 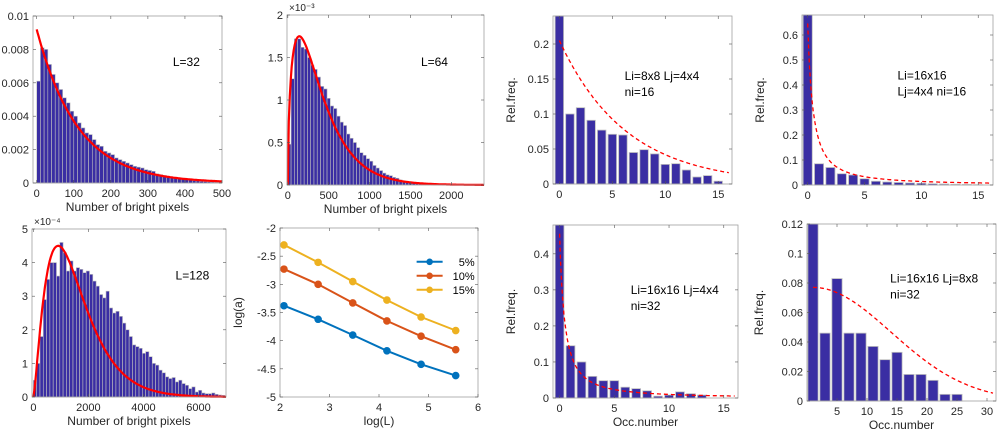 What do you see at coordinates (379, 408) in the screenshot?
I see `x-tick-label: 4` at bounding box center [379, 408].